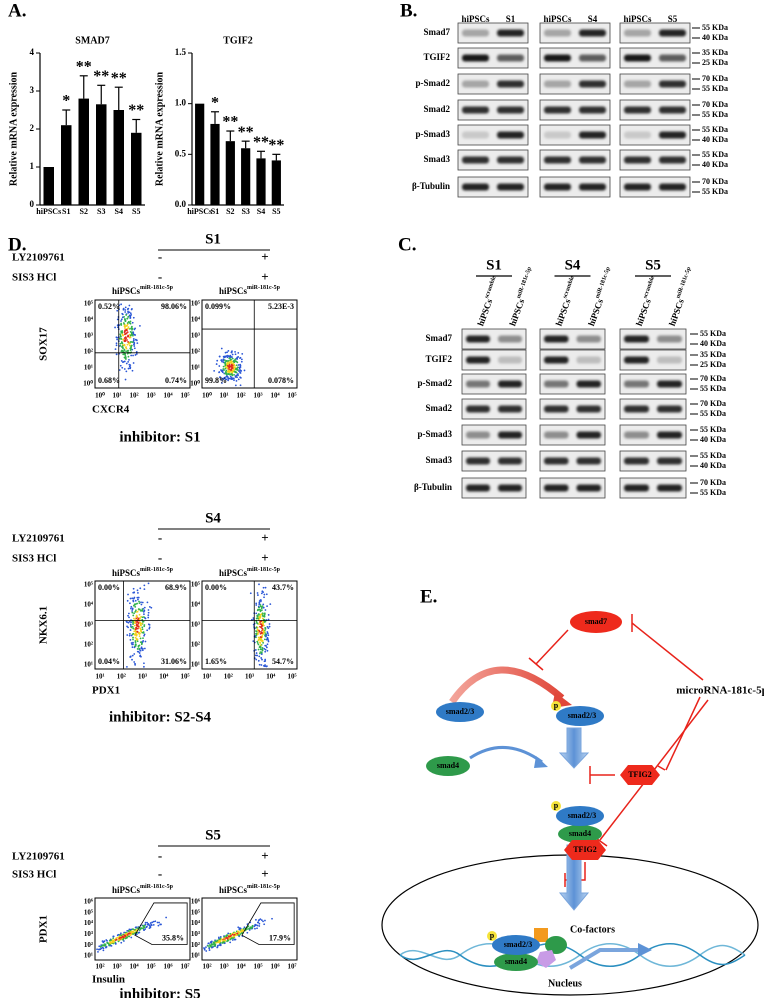  What do you see at coordinates (245, 211) in the screenshot?
I see `x-tick-label: S3` at bounding box center [245, 211].